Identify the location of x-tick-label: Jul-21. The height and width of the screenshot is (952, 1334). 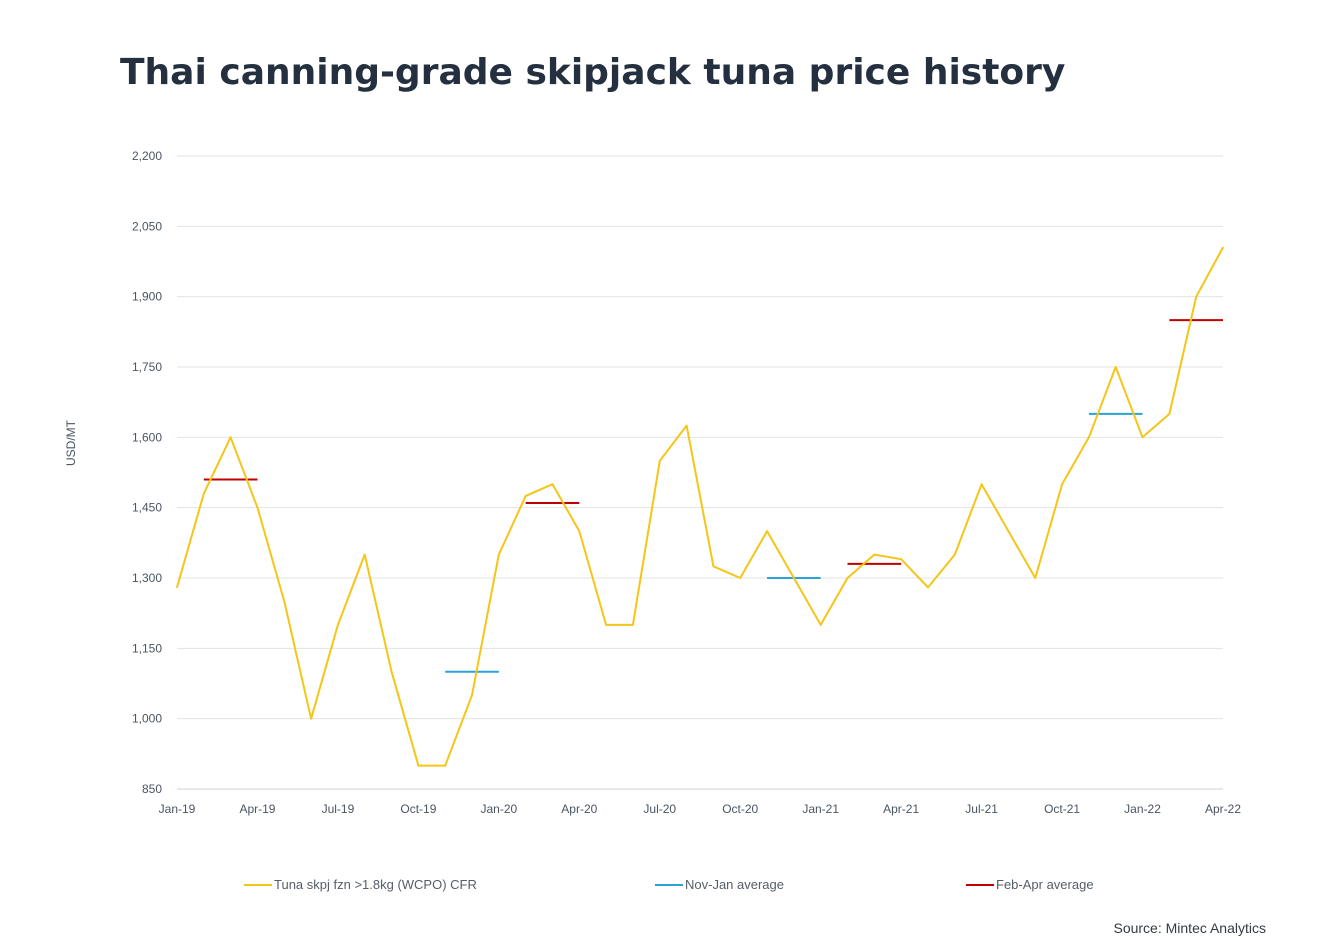
(981, 809).